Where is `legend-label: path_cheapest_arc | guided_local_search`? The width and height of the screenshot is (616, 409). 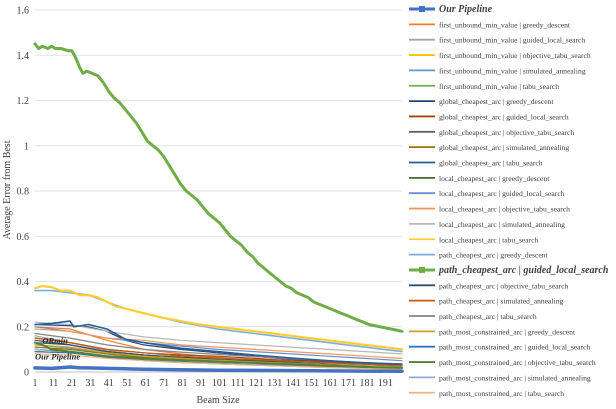
legend-label: path_cheapest_arc | guided_local_search is located at coordinates (523, 270).